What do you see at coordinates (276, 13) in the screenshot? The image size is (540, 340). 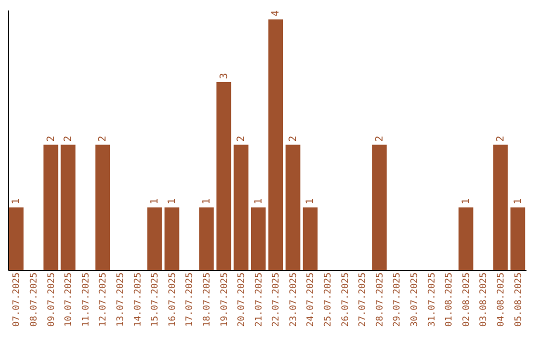 I see `data-label: 4` at bounding box center [276, 13].